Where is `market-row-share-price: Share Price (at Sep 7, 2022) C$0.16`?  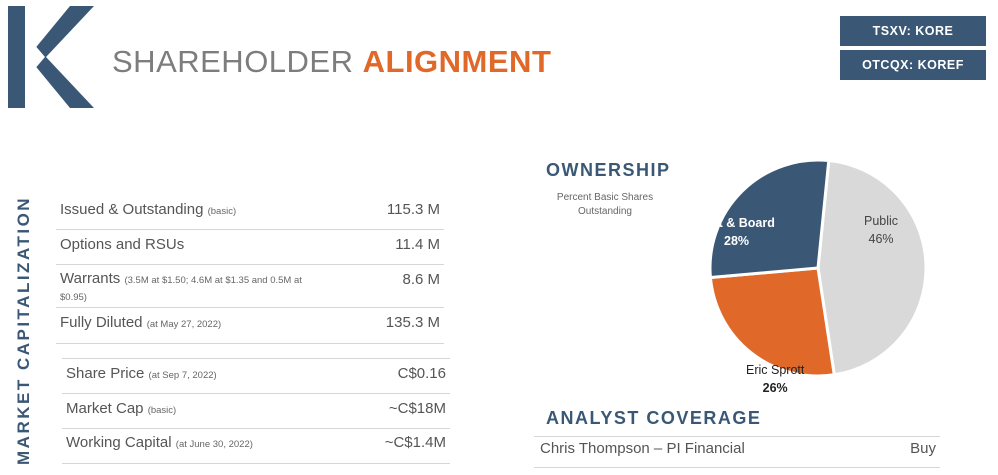
market-row-share-price: Share Price (at Sep 7, 2022) C$0.16 is located at coordinates (256, 373).